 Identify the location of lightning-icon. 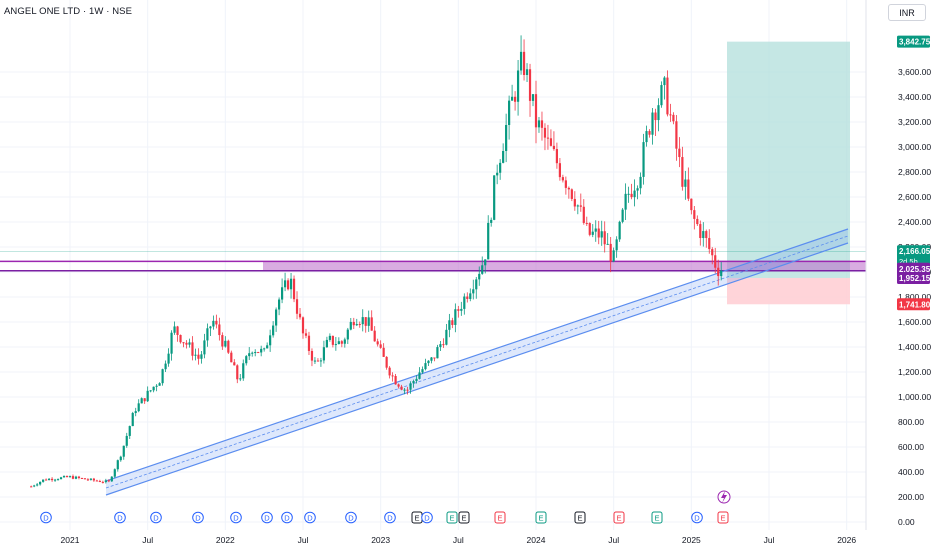
(724, 497).